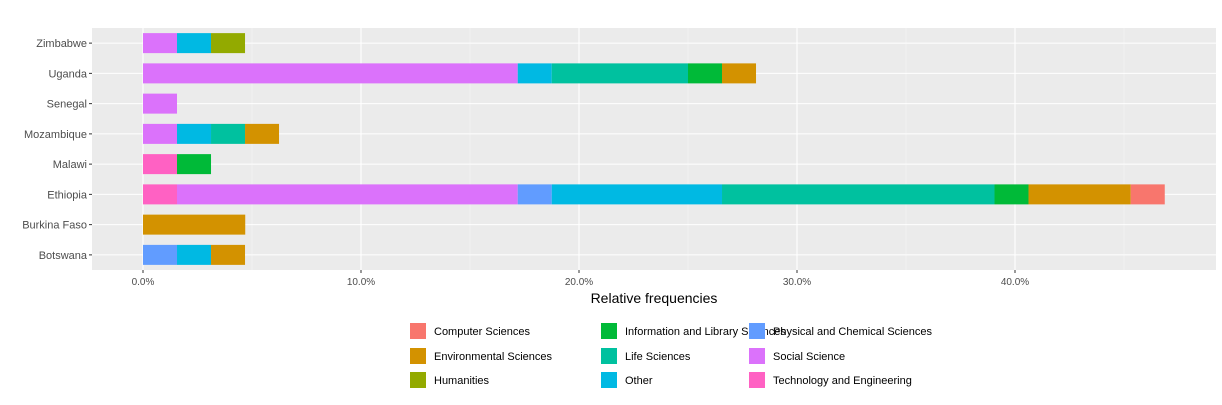 This screenshot has width=1222, height=405. I want to click on x-tick-label: 0.0%, so click(143, 282).